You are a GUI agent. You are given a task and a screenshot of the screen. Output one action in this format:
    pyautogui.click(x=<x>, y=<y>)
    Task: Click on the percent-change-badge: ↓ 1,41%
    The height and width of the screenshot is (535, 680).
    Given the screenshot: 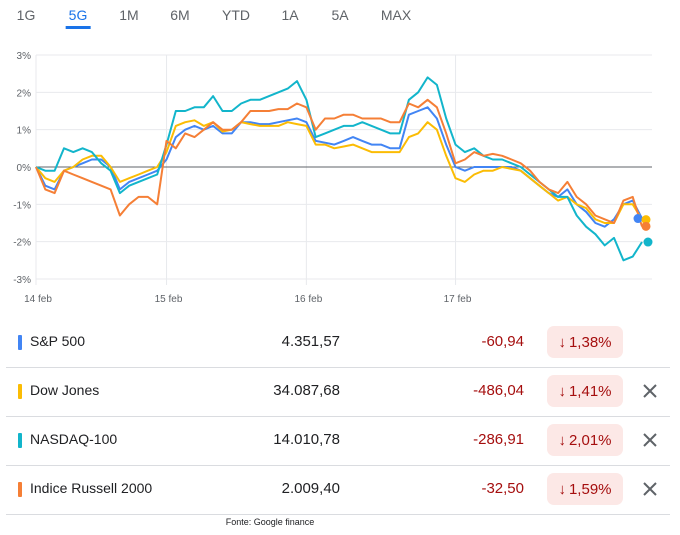 What is the action you would take?
    pyautogui.click(x=585, y=391)
    